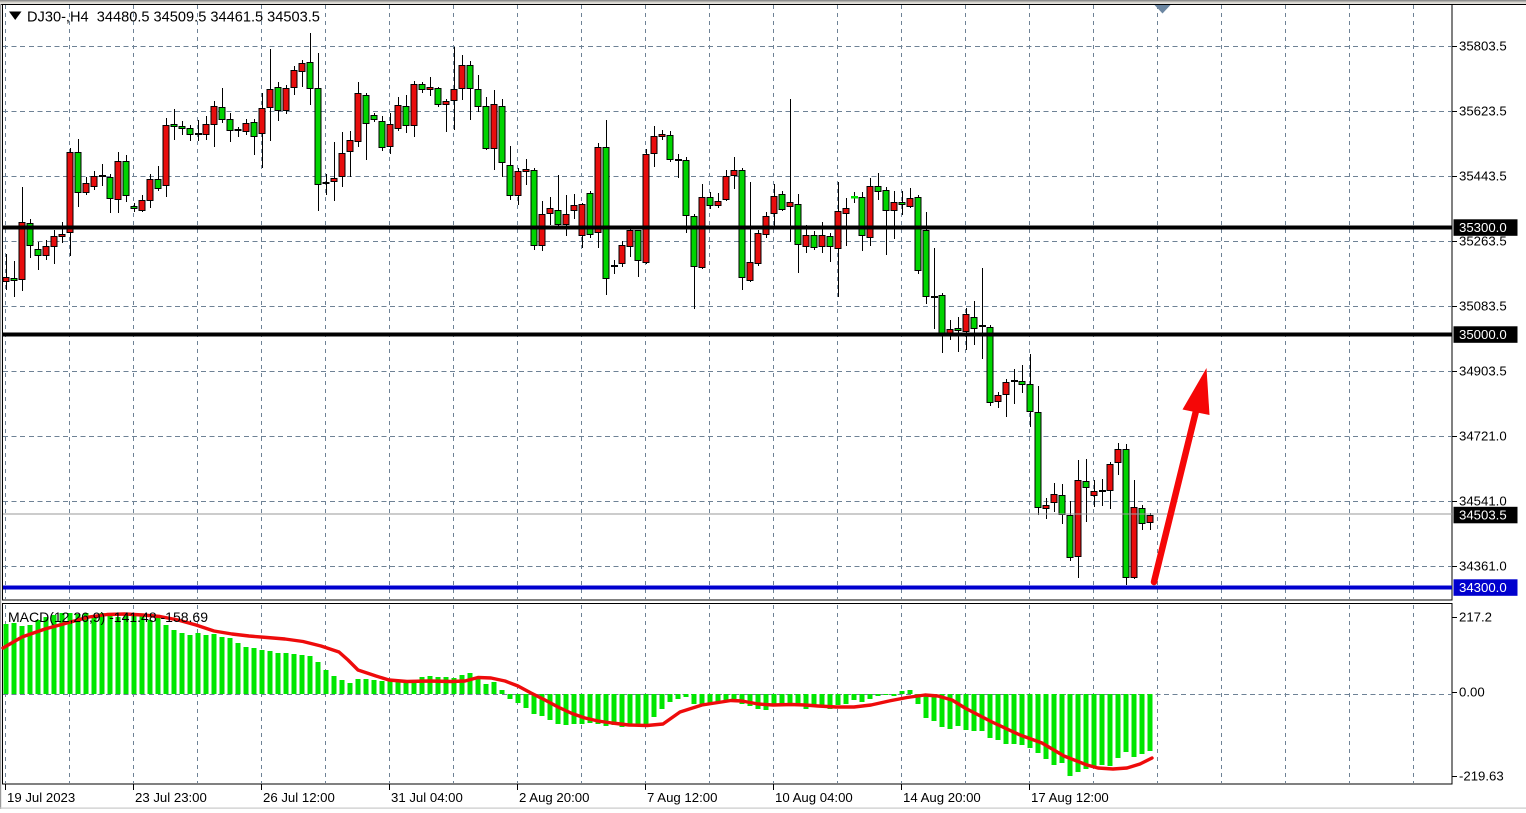 The width and height of the screenshot is (1526, 813). Describe the element at coordinates (1483, 334) in the screenshot. I see `svg-text: 35000.0` at that location.